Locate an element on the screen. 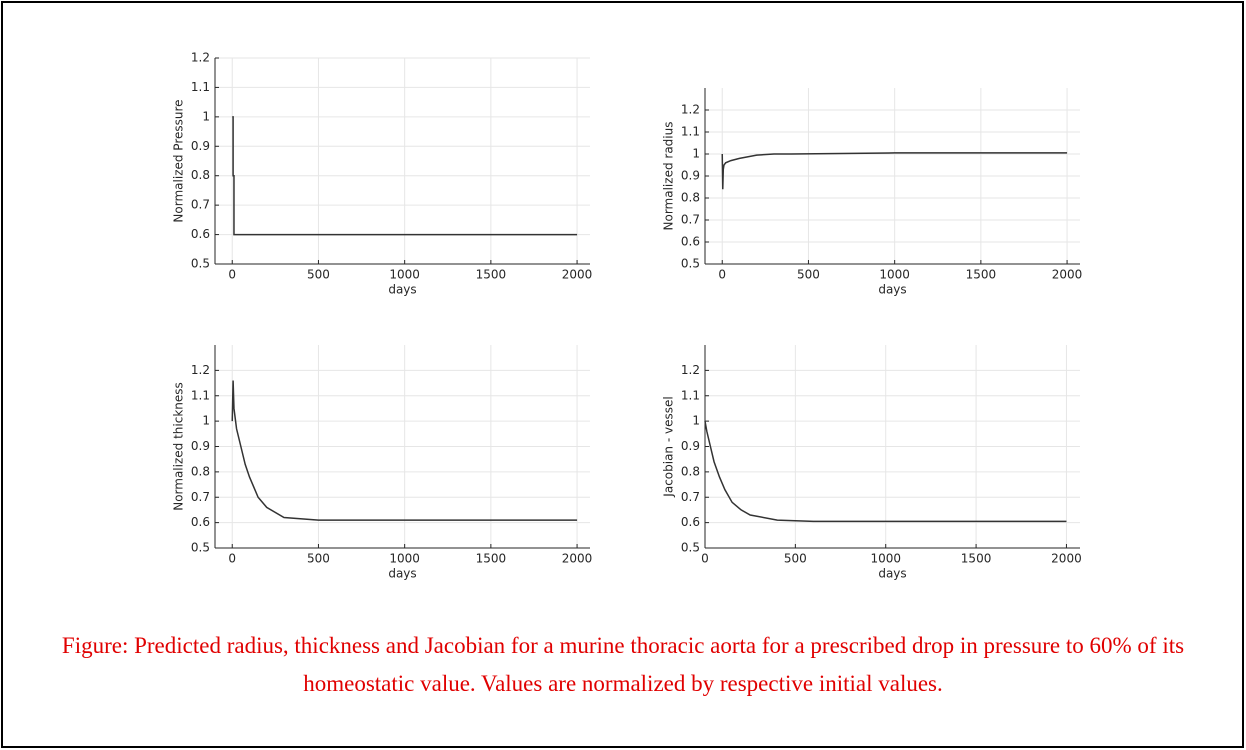 The height and width of the screenshot is (750, 1246). axes-box is located at coordinates (402, 161).